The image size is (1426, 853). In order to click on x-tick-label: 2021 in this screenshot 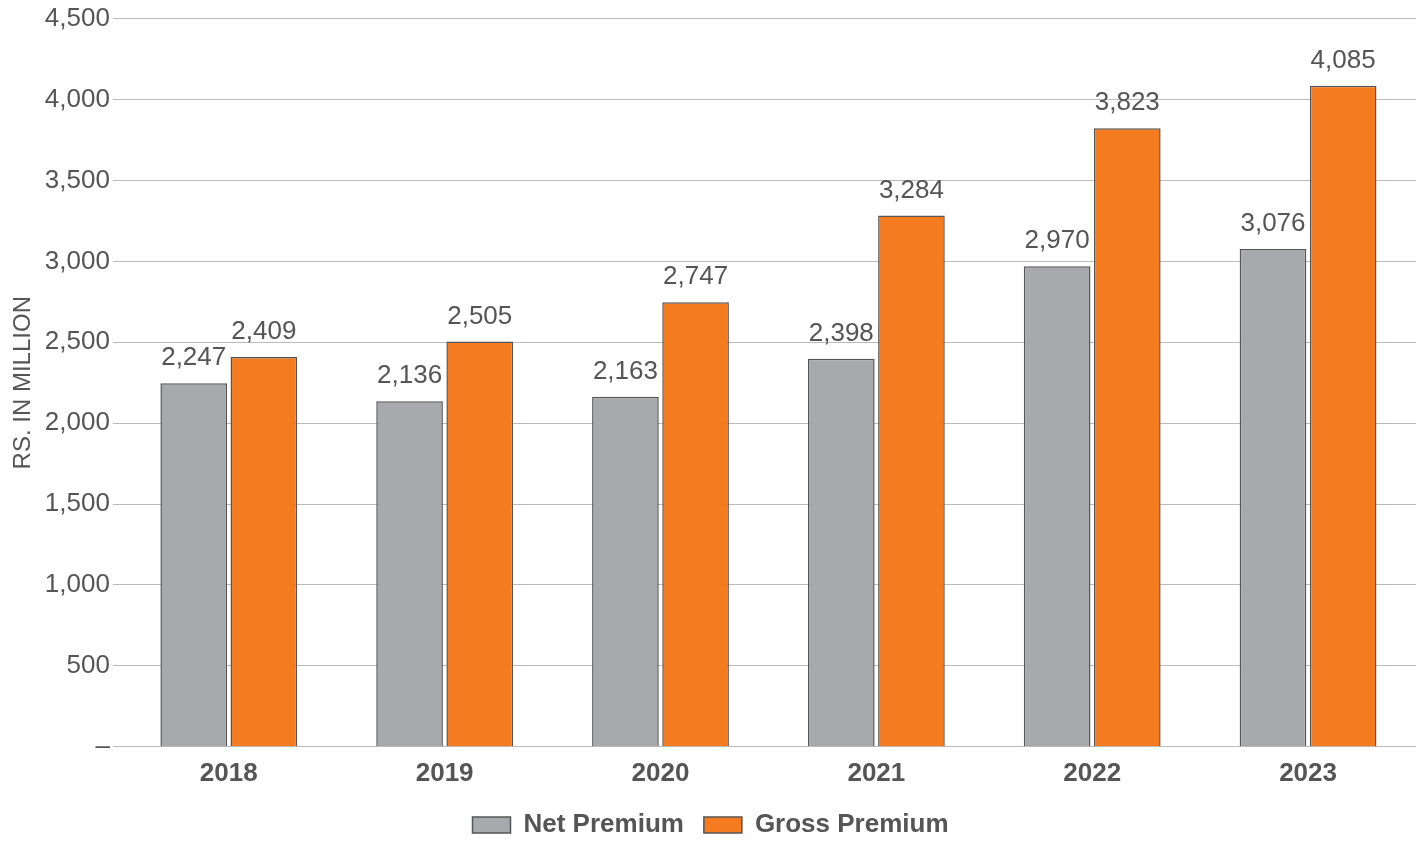, I will do `click(876, 771)`.